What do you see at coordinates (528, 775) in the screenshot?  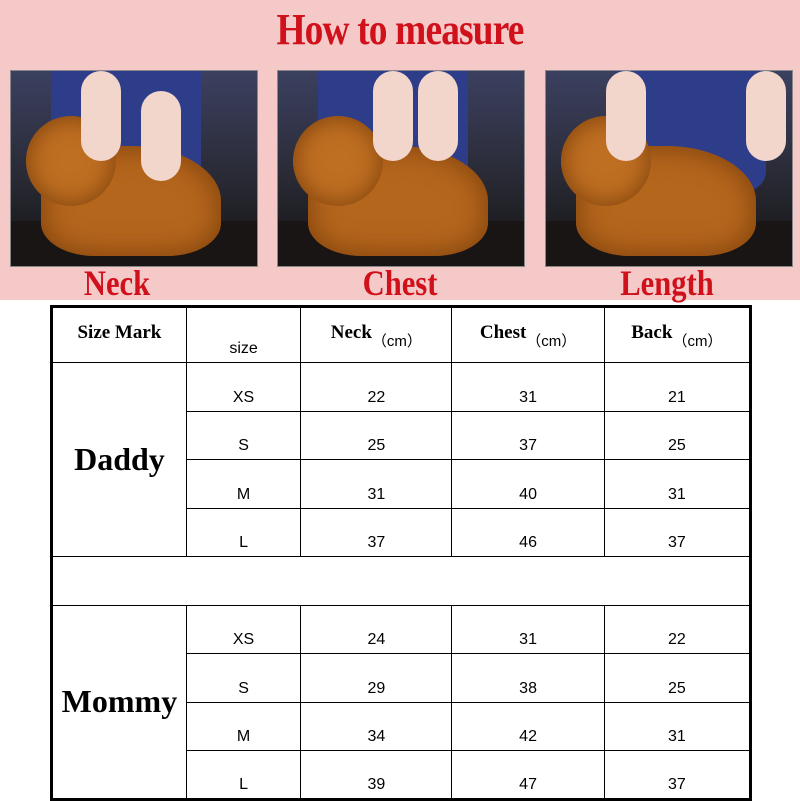 I see `cell-chest: 47` at bounding box center [528, 775].